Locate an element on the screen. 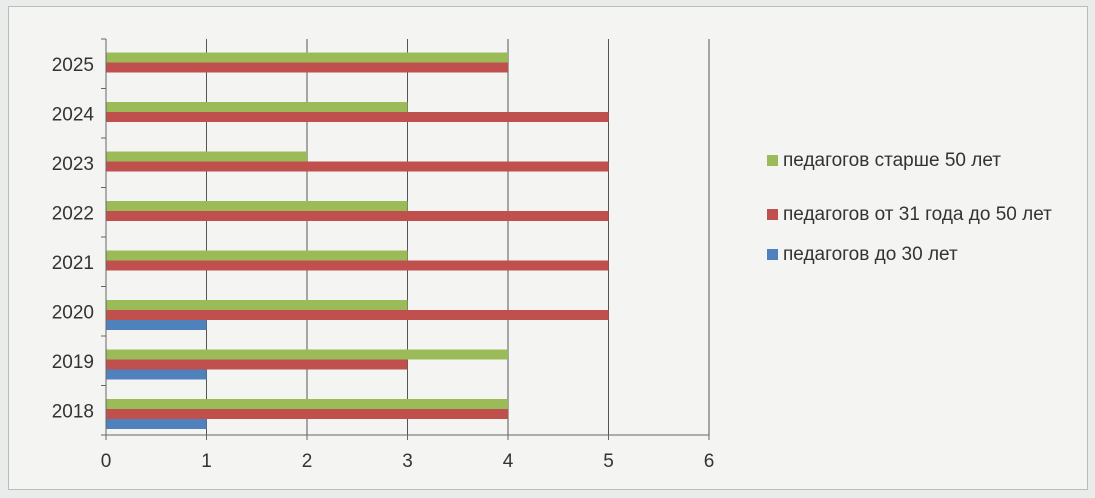 The image size is (1095, 498). legend-label: педагогов от 31 года до 50 лет is located at coordinates (917, 214).